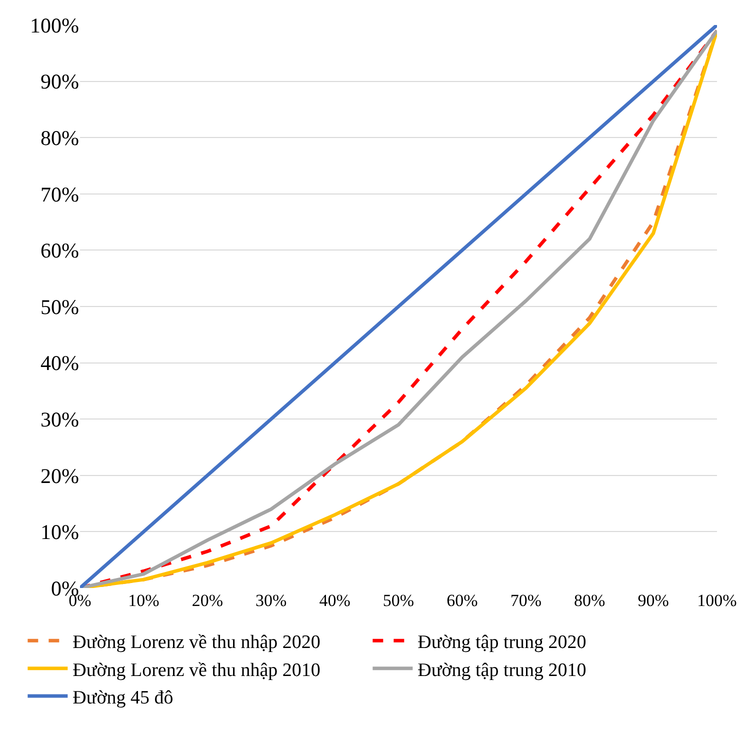  Describe the element at coordinates (271, 600) in the screenshot. I see `x-tick-label: 30%` at that location.